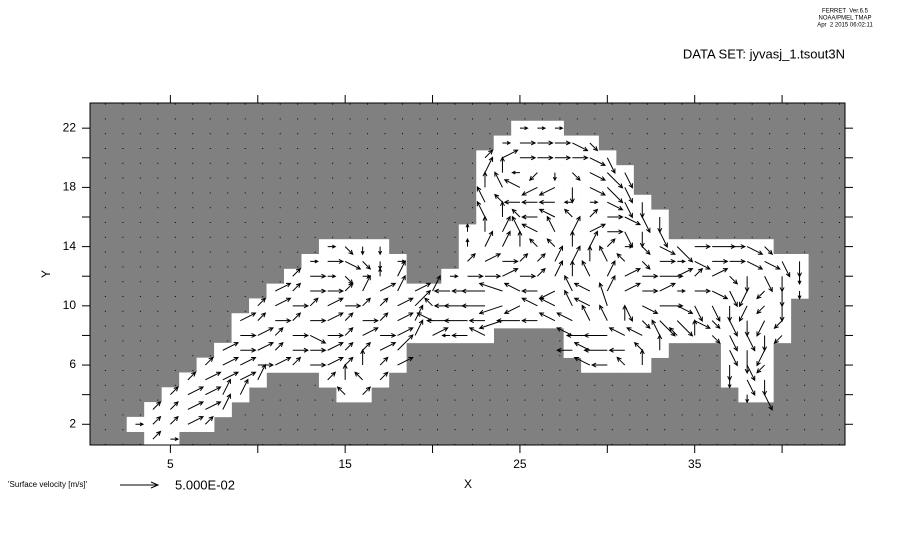  Describe the element at coordinates (140, 485) in the screenshot. I see `reference-vector` at that location.